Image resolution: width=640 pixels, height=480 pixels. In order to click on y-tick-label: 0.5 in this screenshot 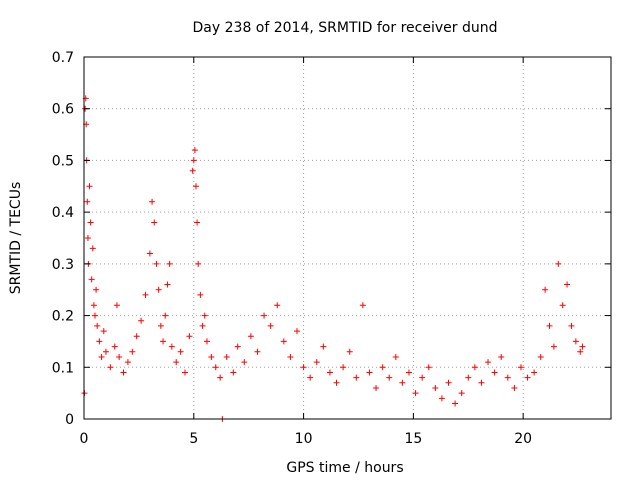, I will do `click(63, 161)`.